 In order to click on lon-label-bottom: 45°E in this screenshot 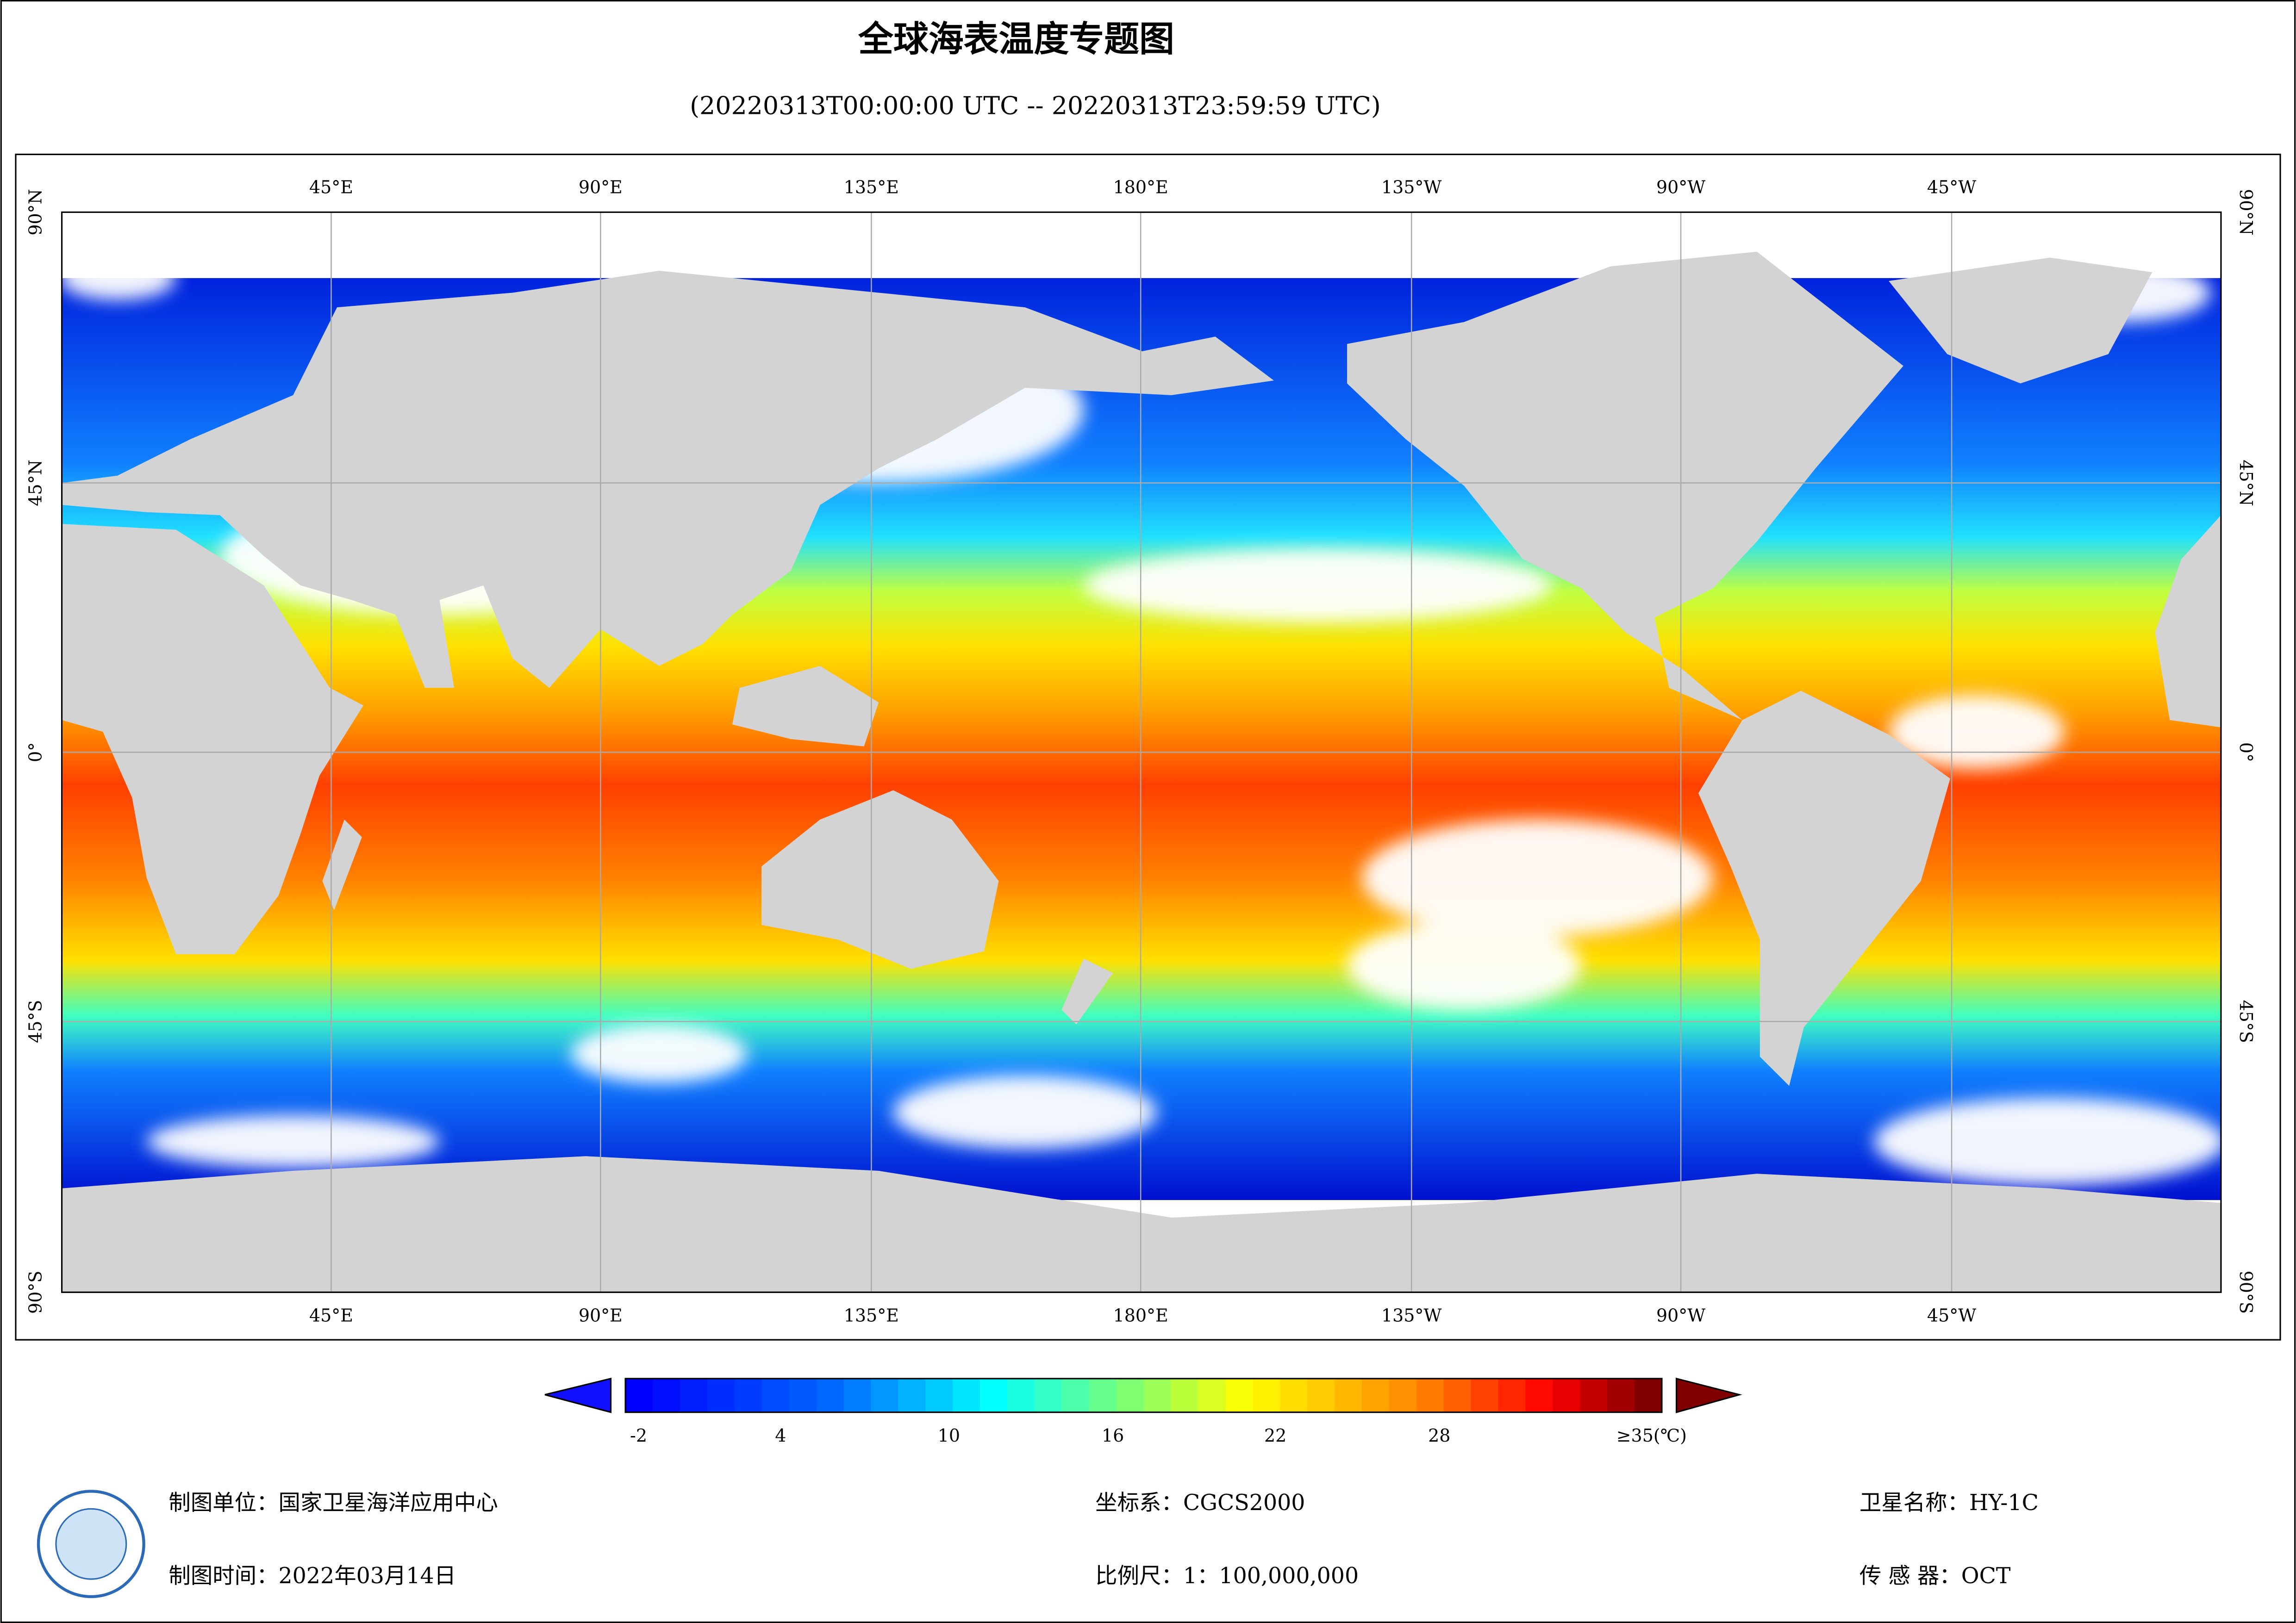, I will do `click(331, 1316)`.